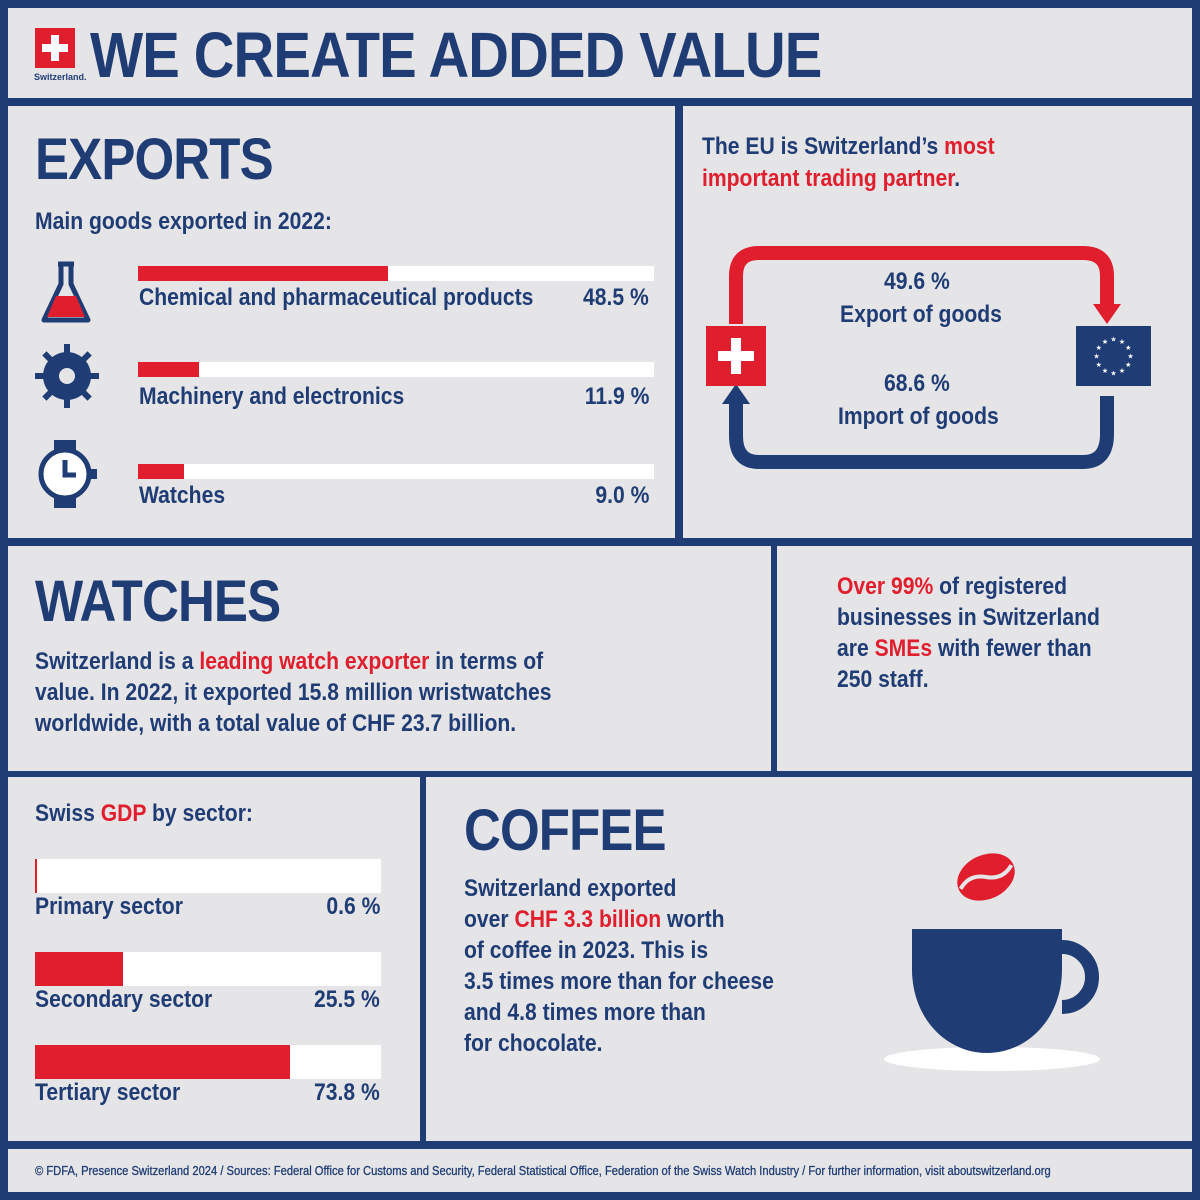 The height and width of the screenshot is (1200, 1200). Describe the element at coordinates (964, 648) in the screenshot. I see `sme-line3: are SMEs with fewer than` at that location.